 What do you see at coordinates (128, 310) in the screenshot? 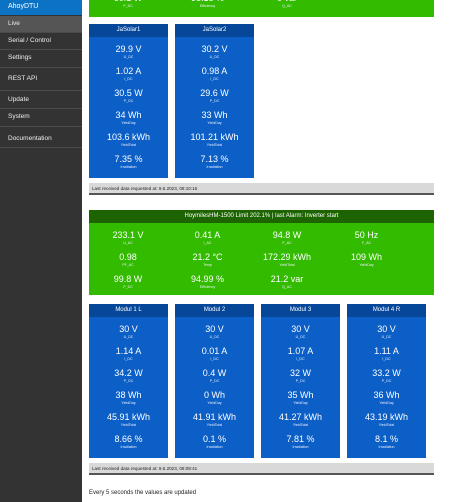
I see `channel-title: Modul 1 L` at bounding box center [128, 310].